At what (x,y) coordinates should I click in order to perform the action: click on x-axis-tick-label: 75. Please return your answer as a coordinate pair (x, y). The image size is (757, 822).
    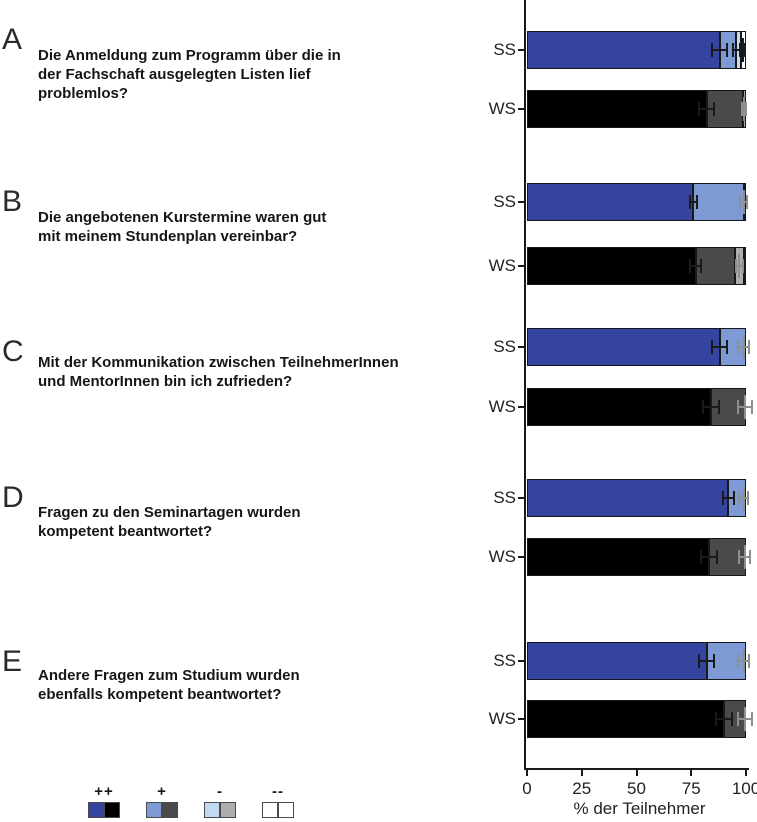
    Looking at the image, I should click on (691, 788).